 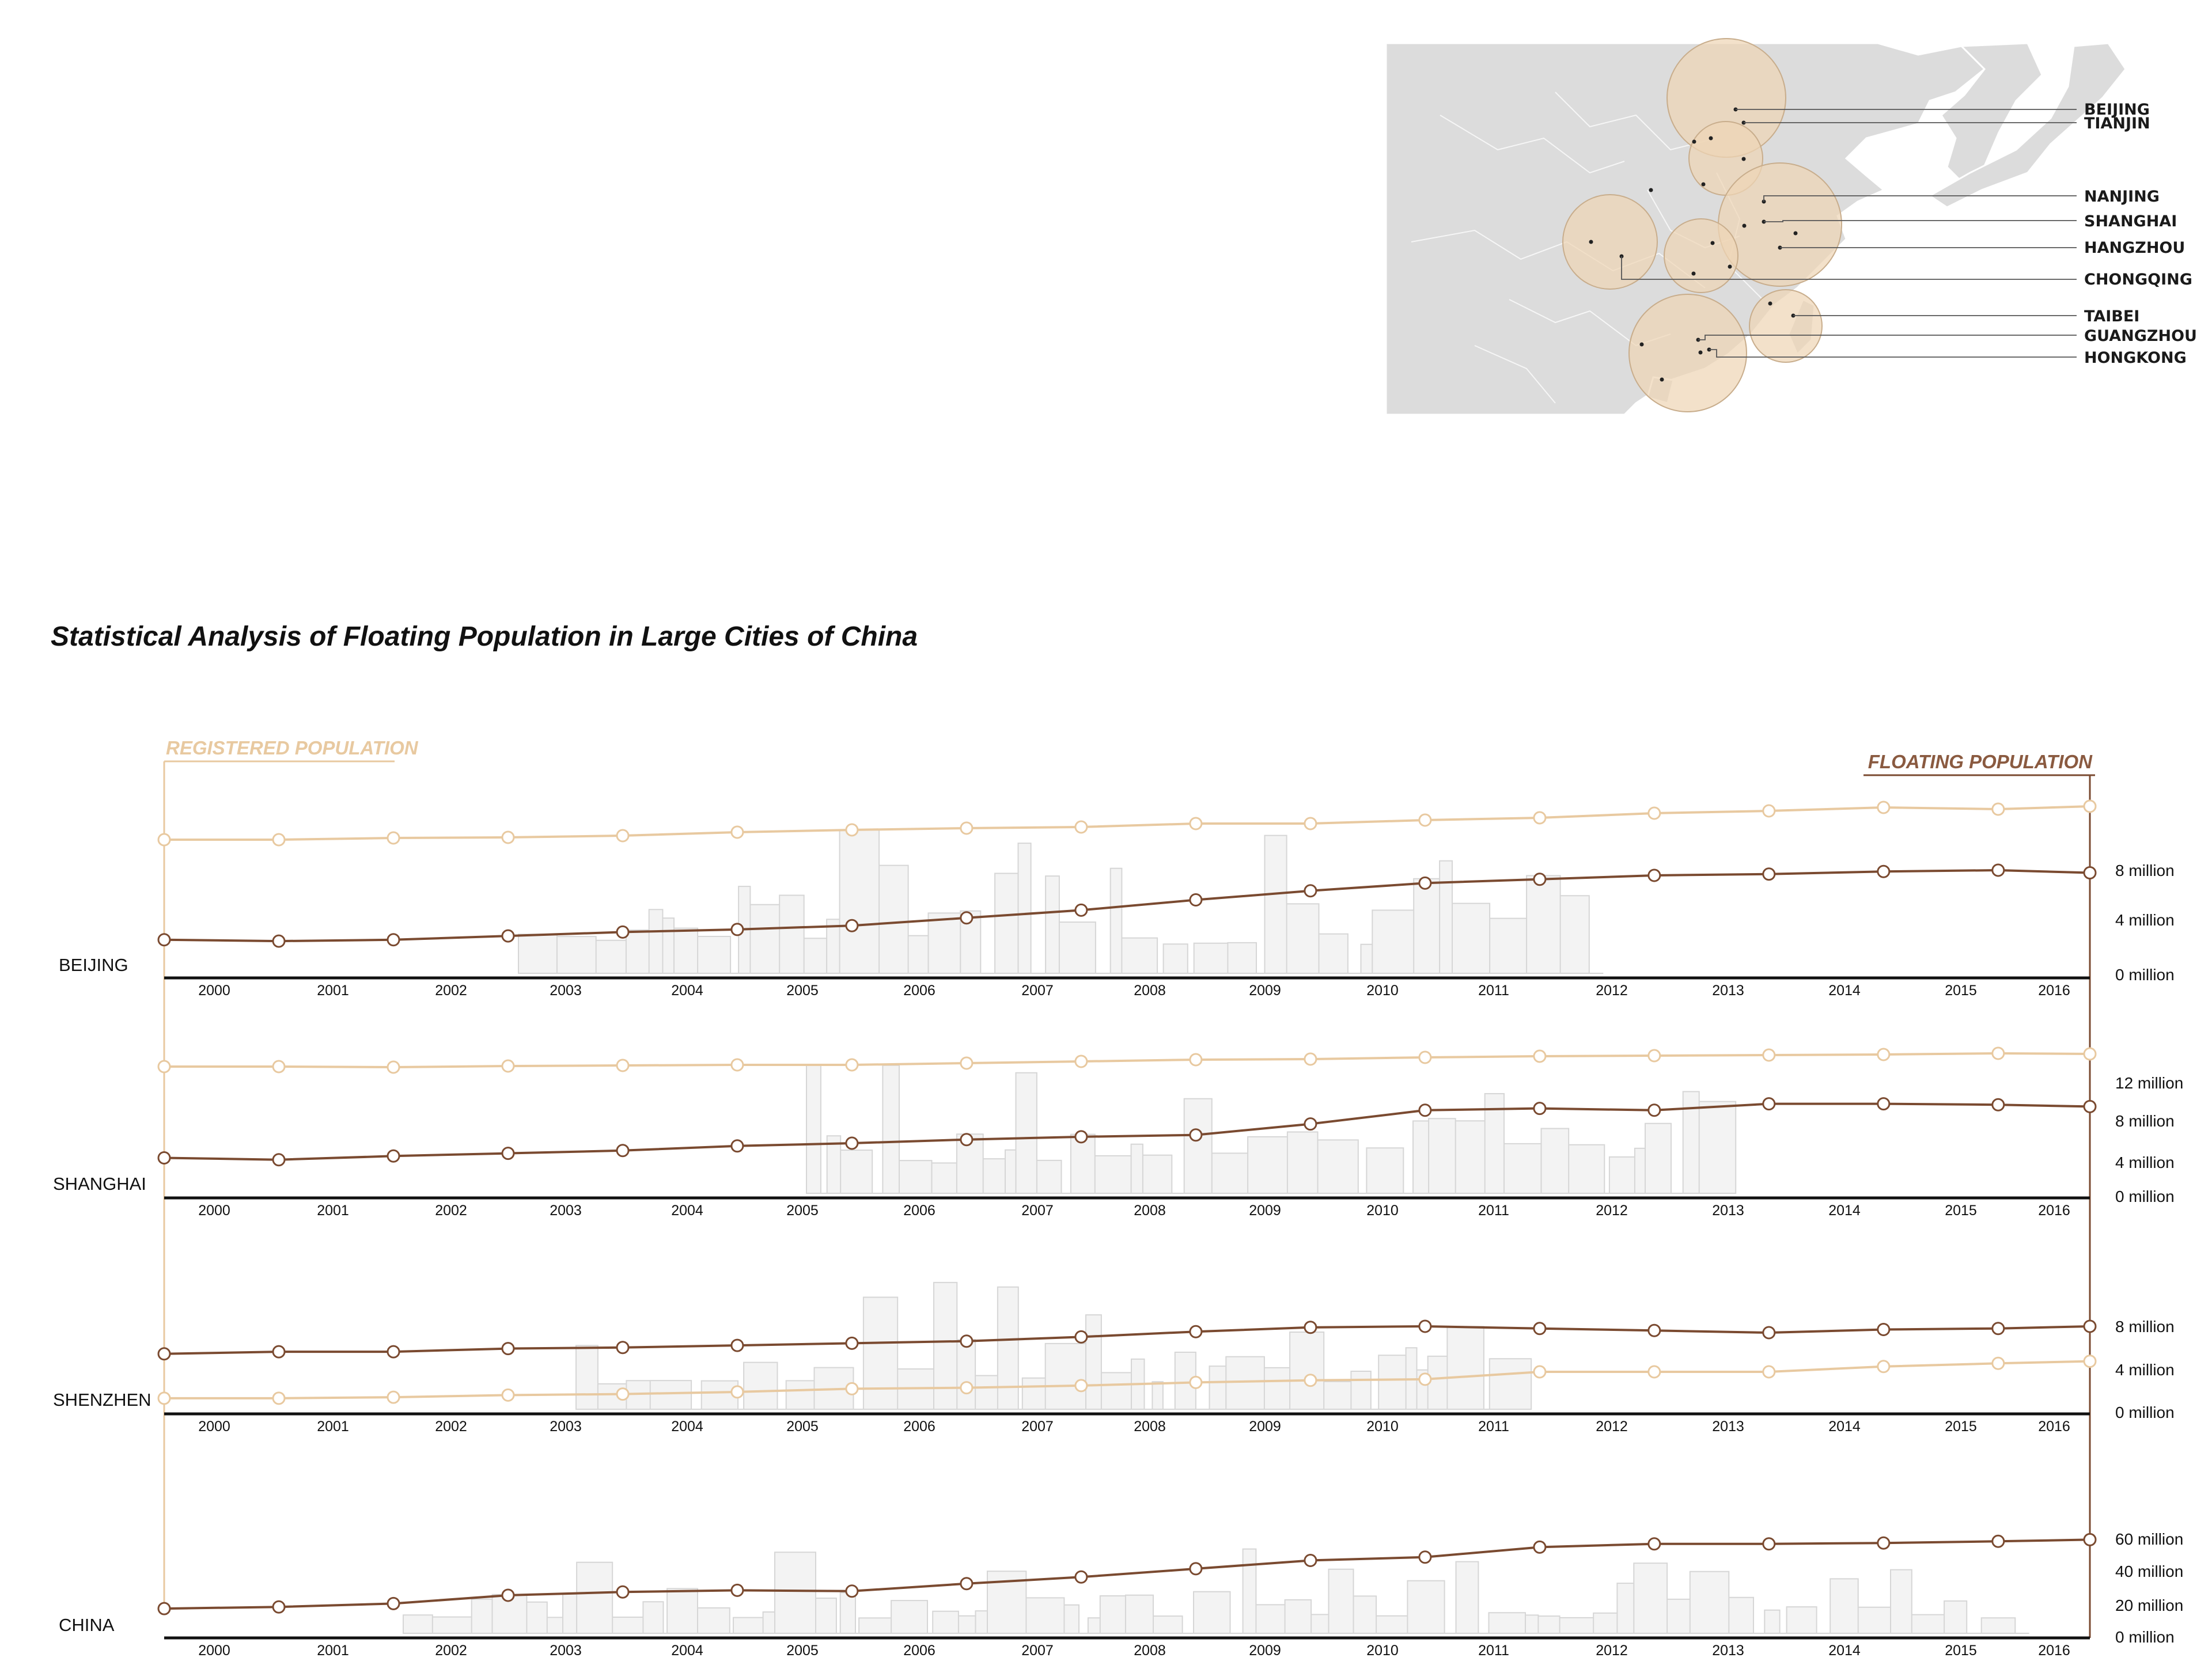 I want to click on registered-series-line, so click(x=1127, y=1060).